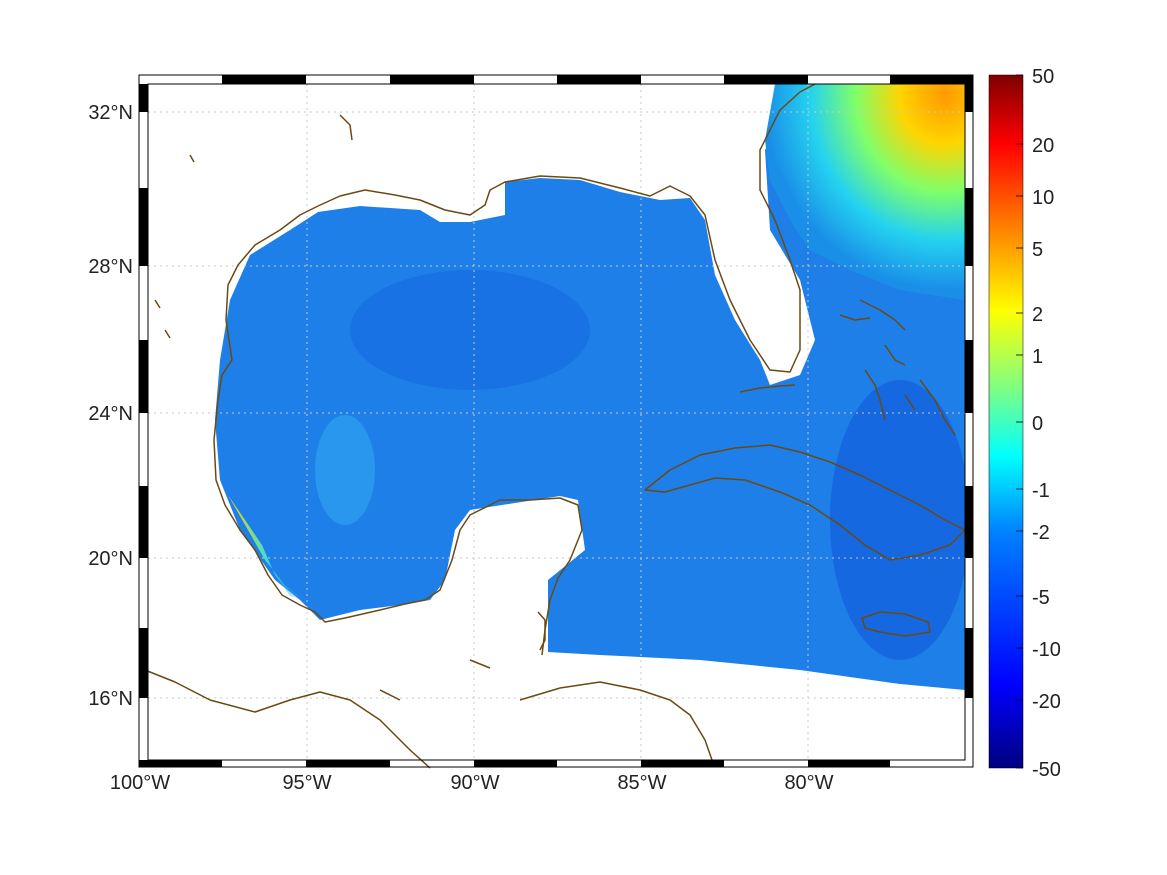 This screenshot has width=1167, height=875. What do you see at coordinates (1046, 702) in the screenshot?
I see `colorbar-tick-label: -20` at bounding box center [1046, 702].